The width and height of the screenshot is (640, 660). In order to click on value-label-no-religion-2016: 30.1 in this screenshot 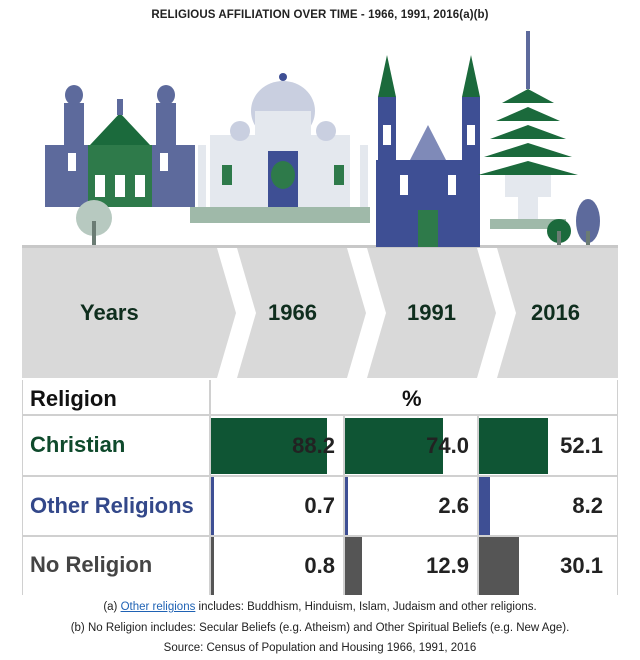, I will do `click(581, 565)`.